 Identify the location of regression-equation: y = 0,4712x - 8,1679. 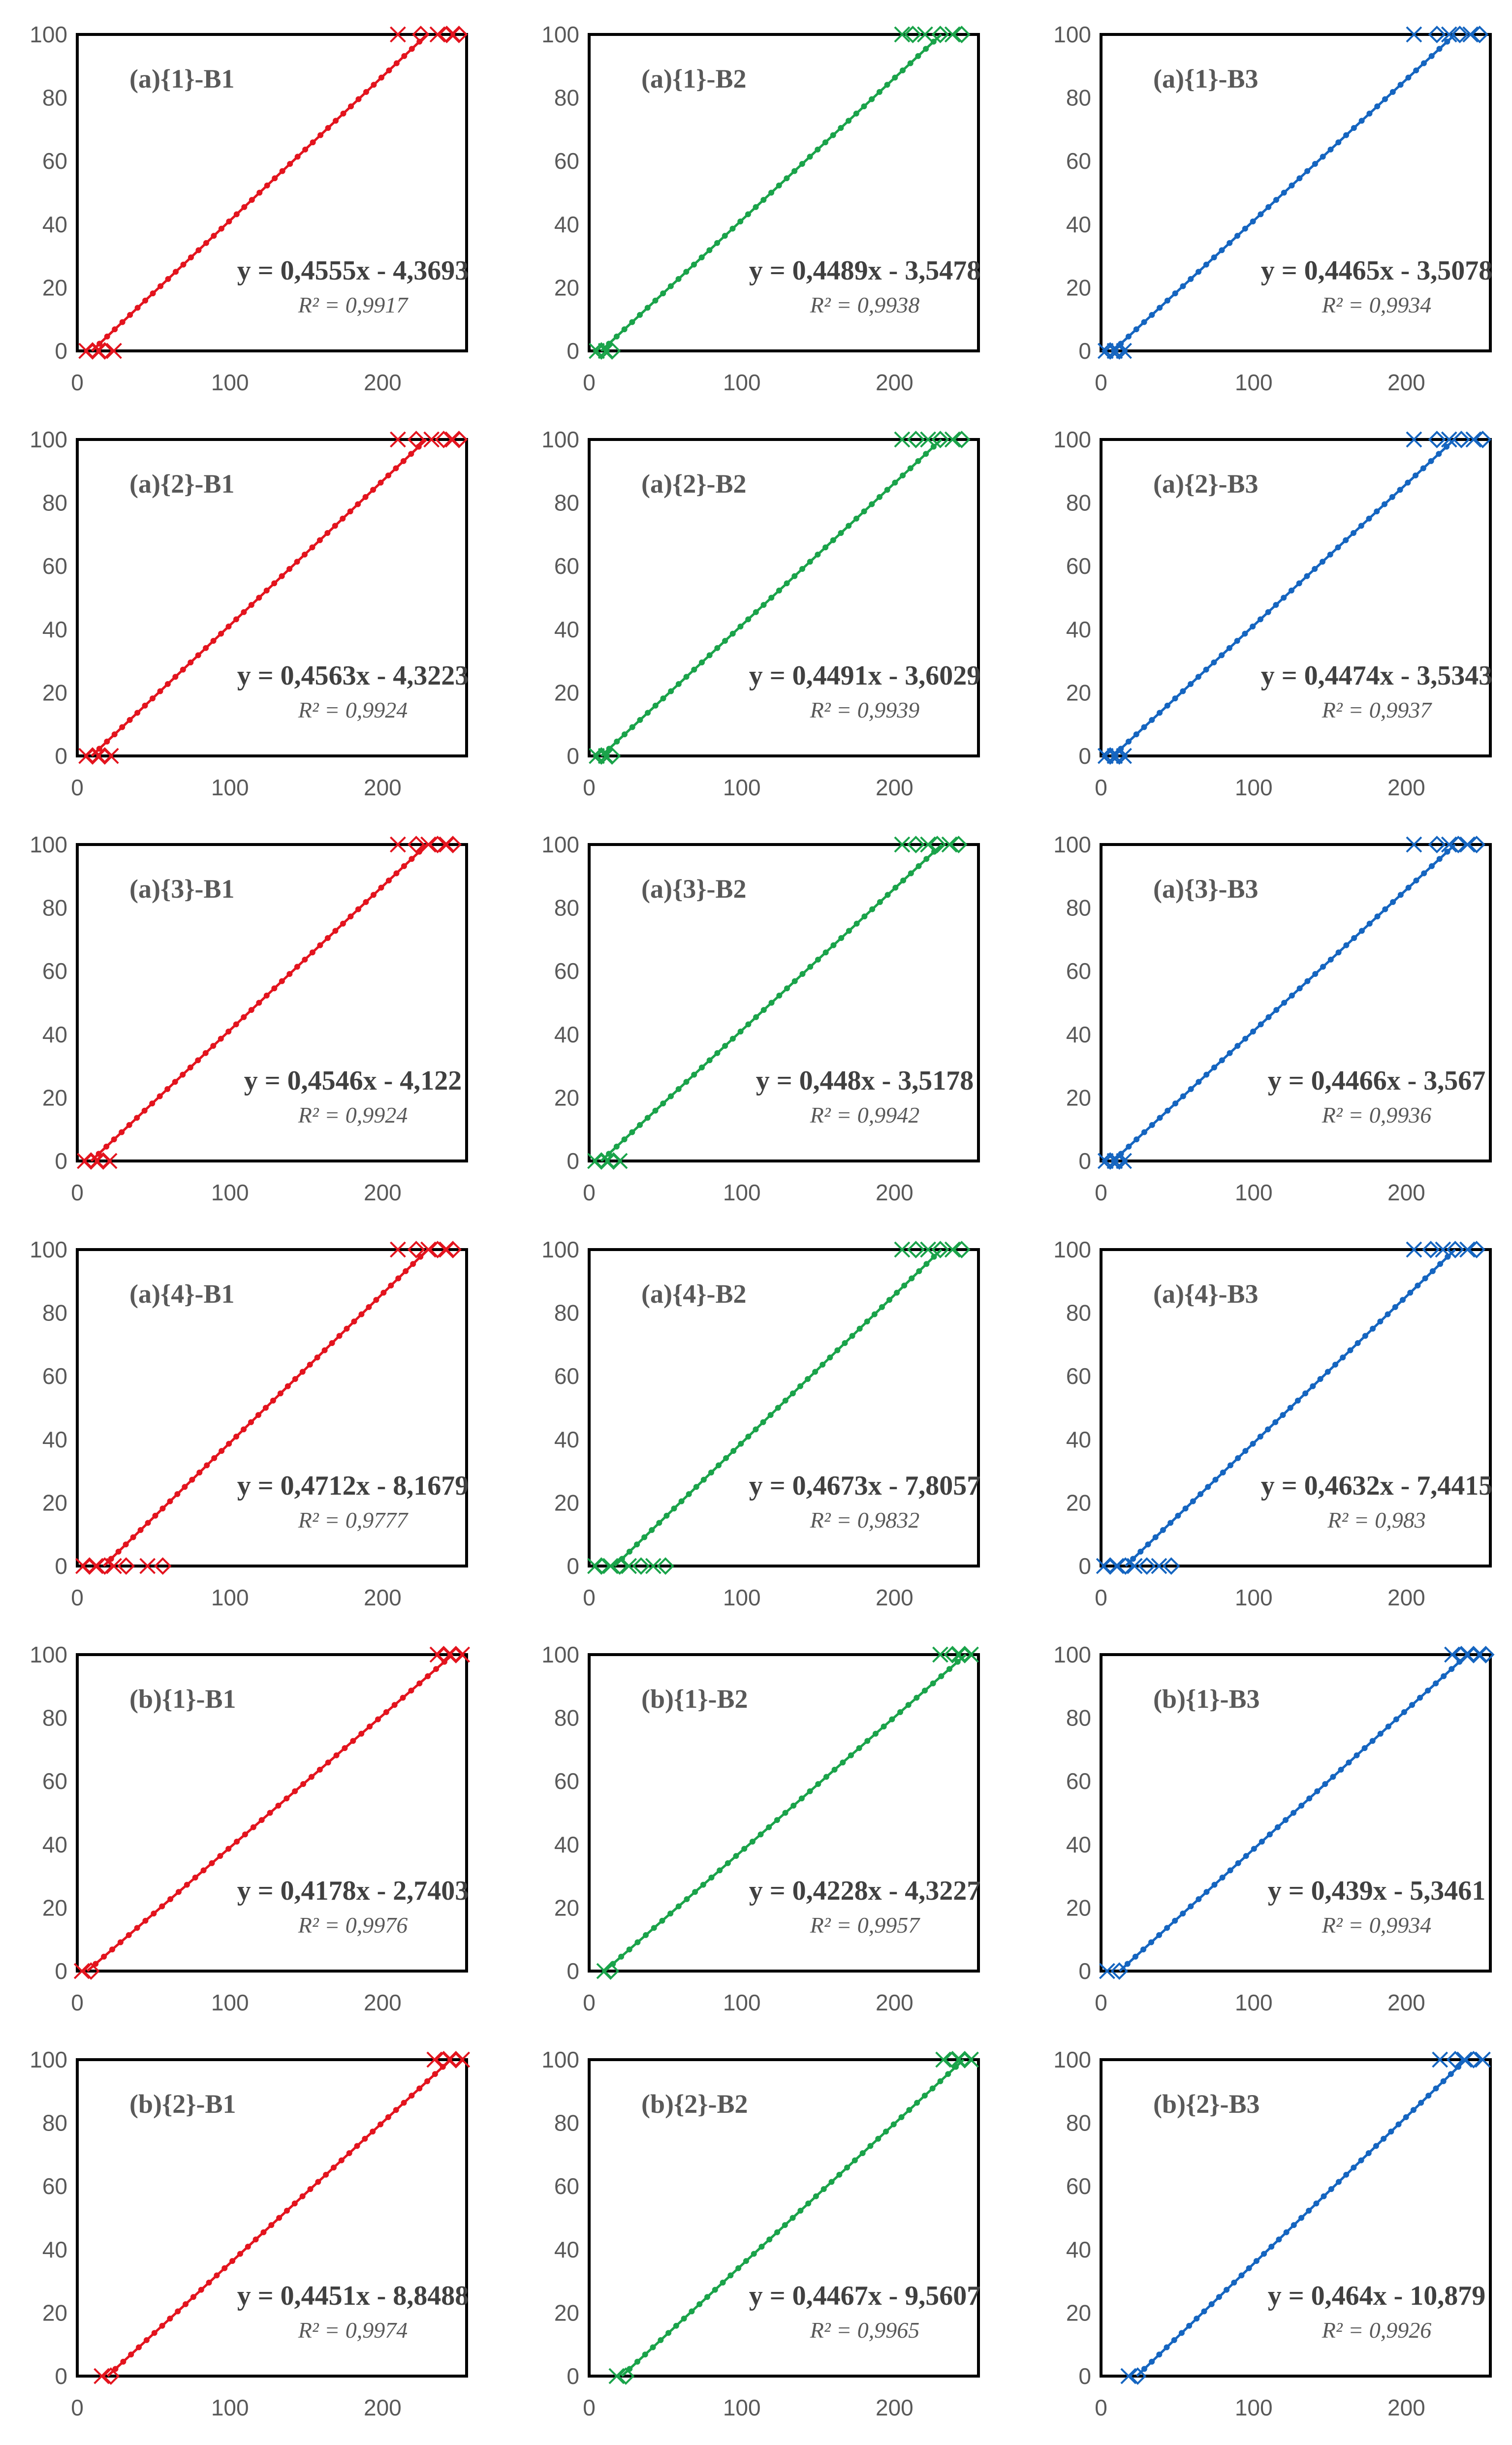
(353, 1486).